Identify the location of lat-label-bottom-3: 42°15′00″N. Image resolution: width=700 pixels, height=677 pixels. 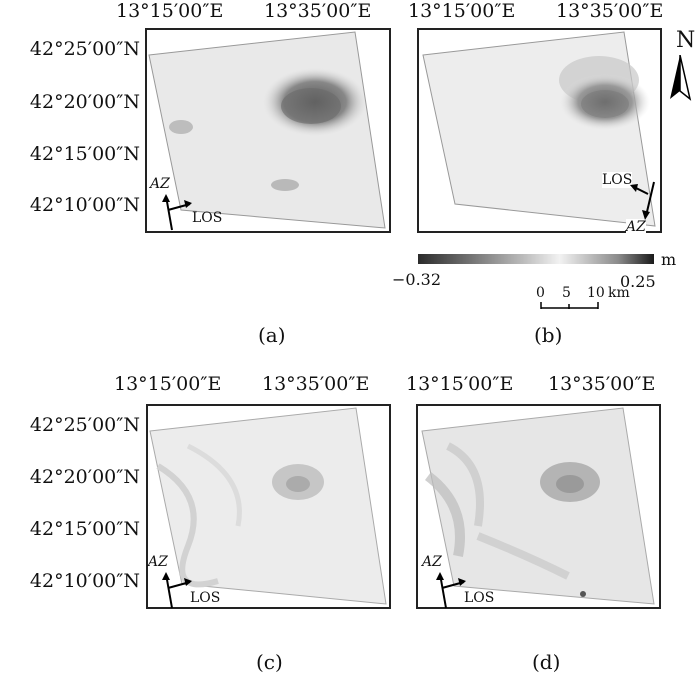
(84, 529).